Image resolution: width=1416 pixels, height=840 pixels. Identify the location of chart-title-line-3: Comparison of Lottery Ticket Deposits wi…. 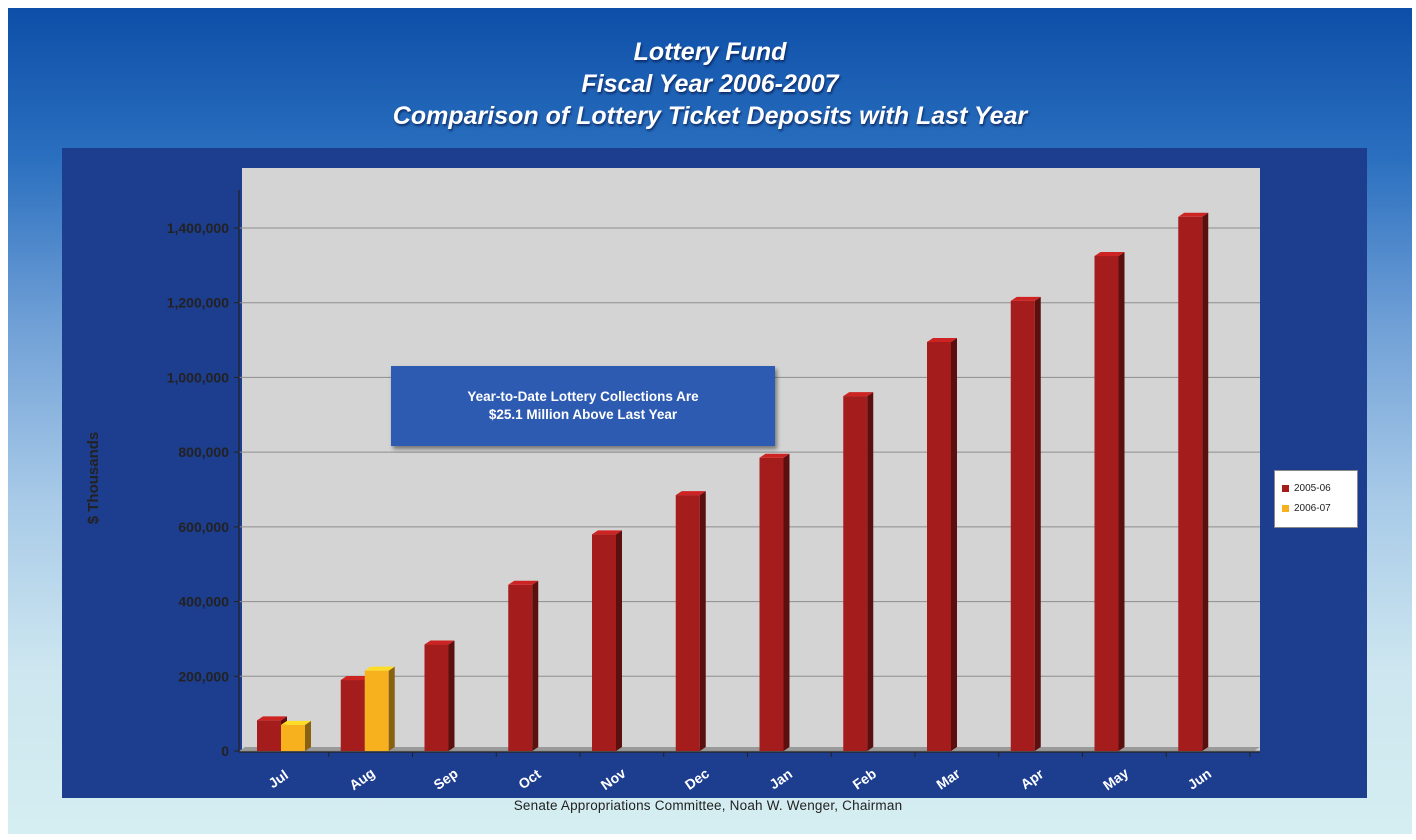
(710, 116).